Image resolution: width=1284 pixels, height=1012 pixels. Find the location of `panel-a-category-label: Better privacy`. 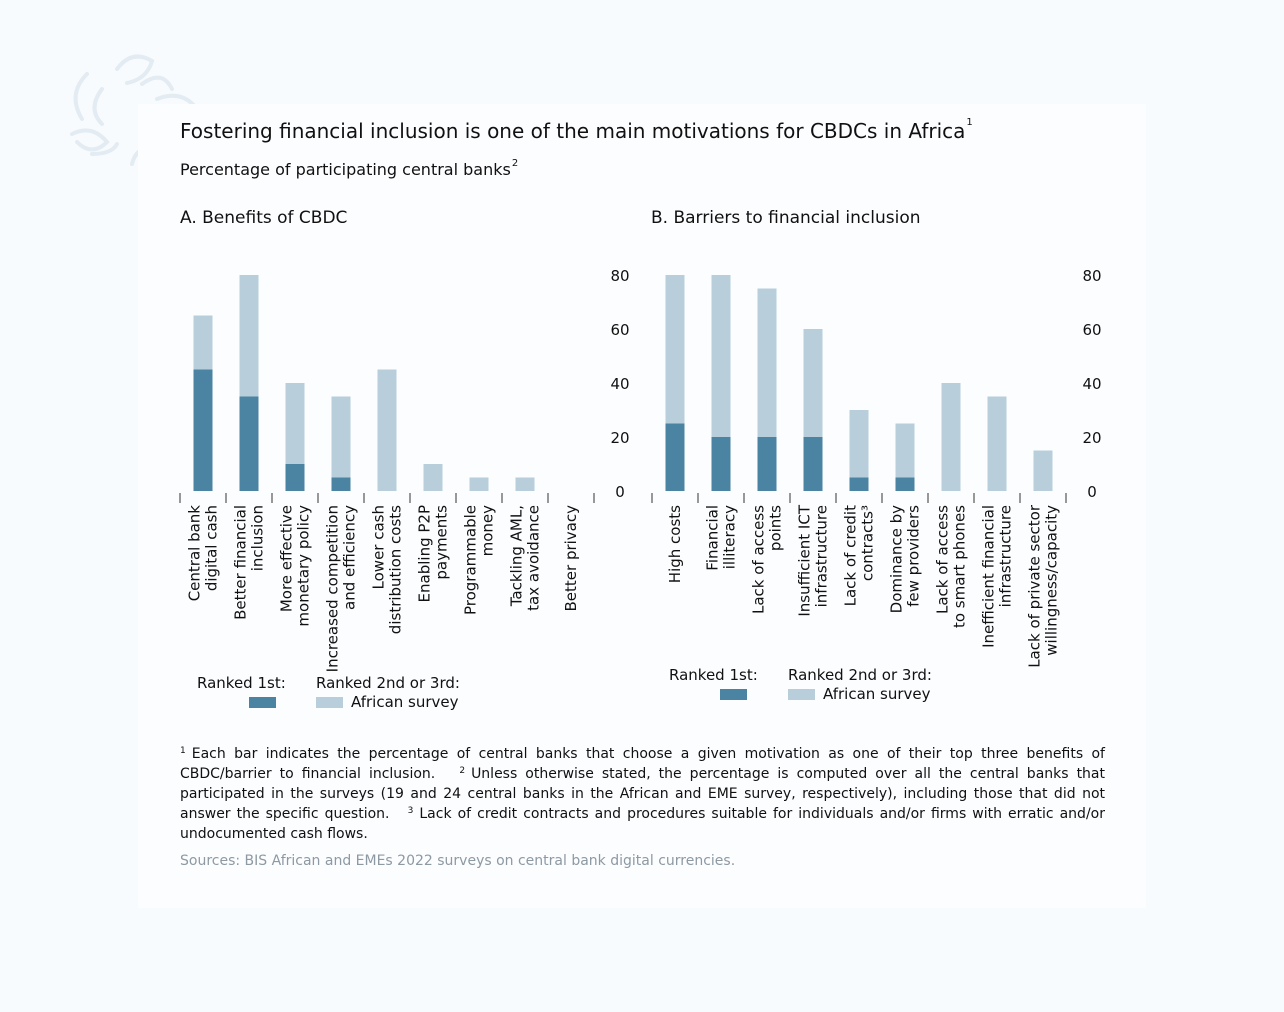

panel-a-category-label: Better privacy is located at coordinates (571, 558).